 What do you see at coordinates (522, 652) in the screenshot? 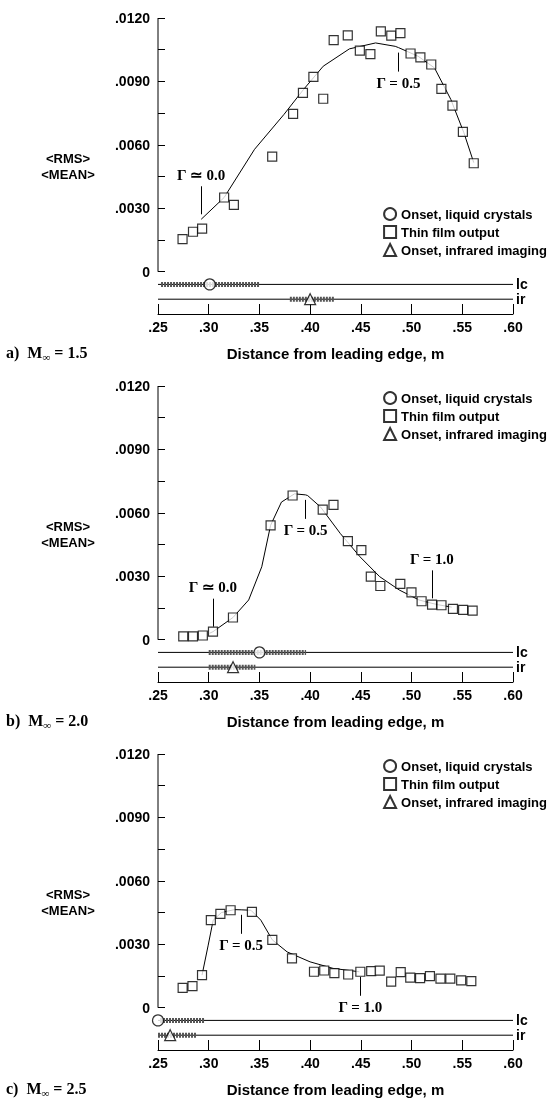
I see `ref-line-label: lc` at bounding box center [522, 652].